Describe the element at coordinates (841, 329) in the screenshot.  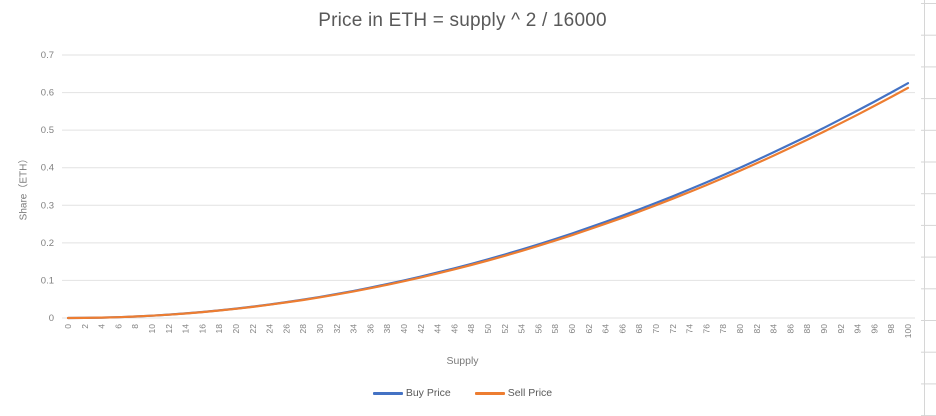
I see `x-tick-label: 92` at that location.